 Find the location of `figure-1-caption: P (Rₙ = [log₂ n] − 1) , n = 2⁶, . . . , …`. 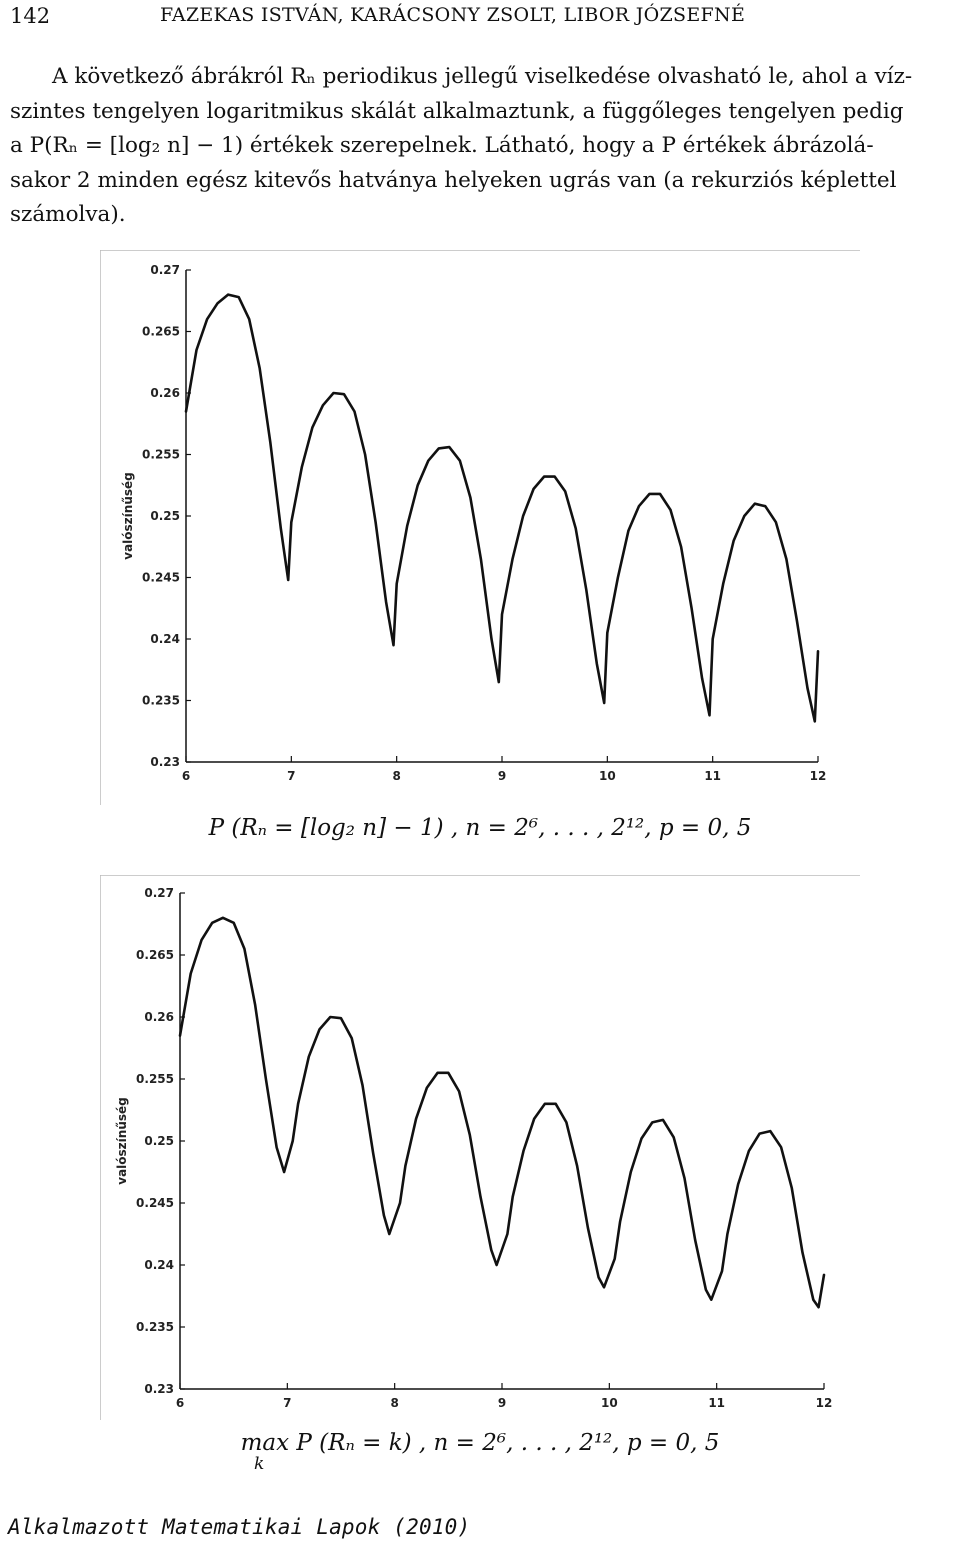

figure-1-caption: P (Rₙ = [log₂ n] − 1) , n = 2⁶, . . . , … is located at coordinates (480, 828).